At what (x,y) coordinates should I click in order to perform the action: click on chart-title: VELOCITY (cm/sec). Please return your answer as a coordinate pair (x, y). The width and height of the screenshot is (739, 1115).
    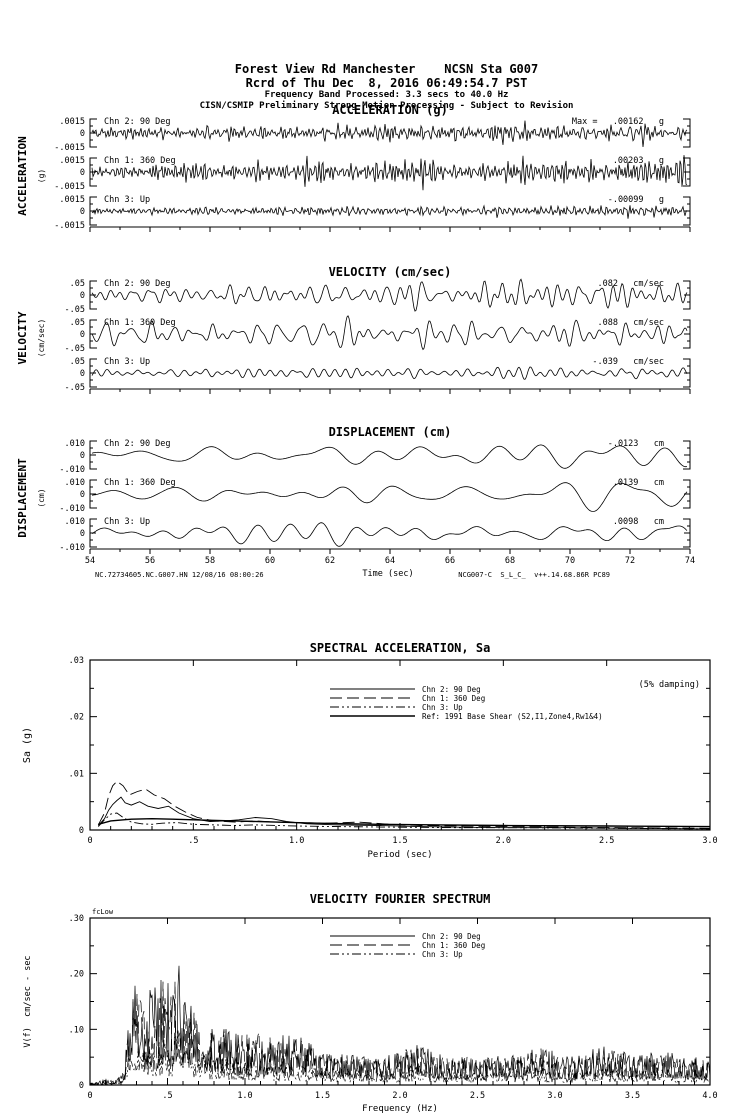
    Looking at the image, I should click on (390, 272).